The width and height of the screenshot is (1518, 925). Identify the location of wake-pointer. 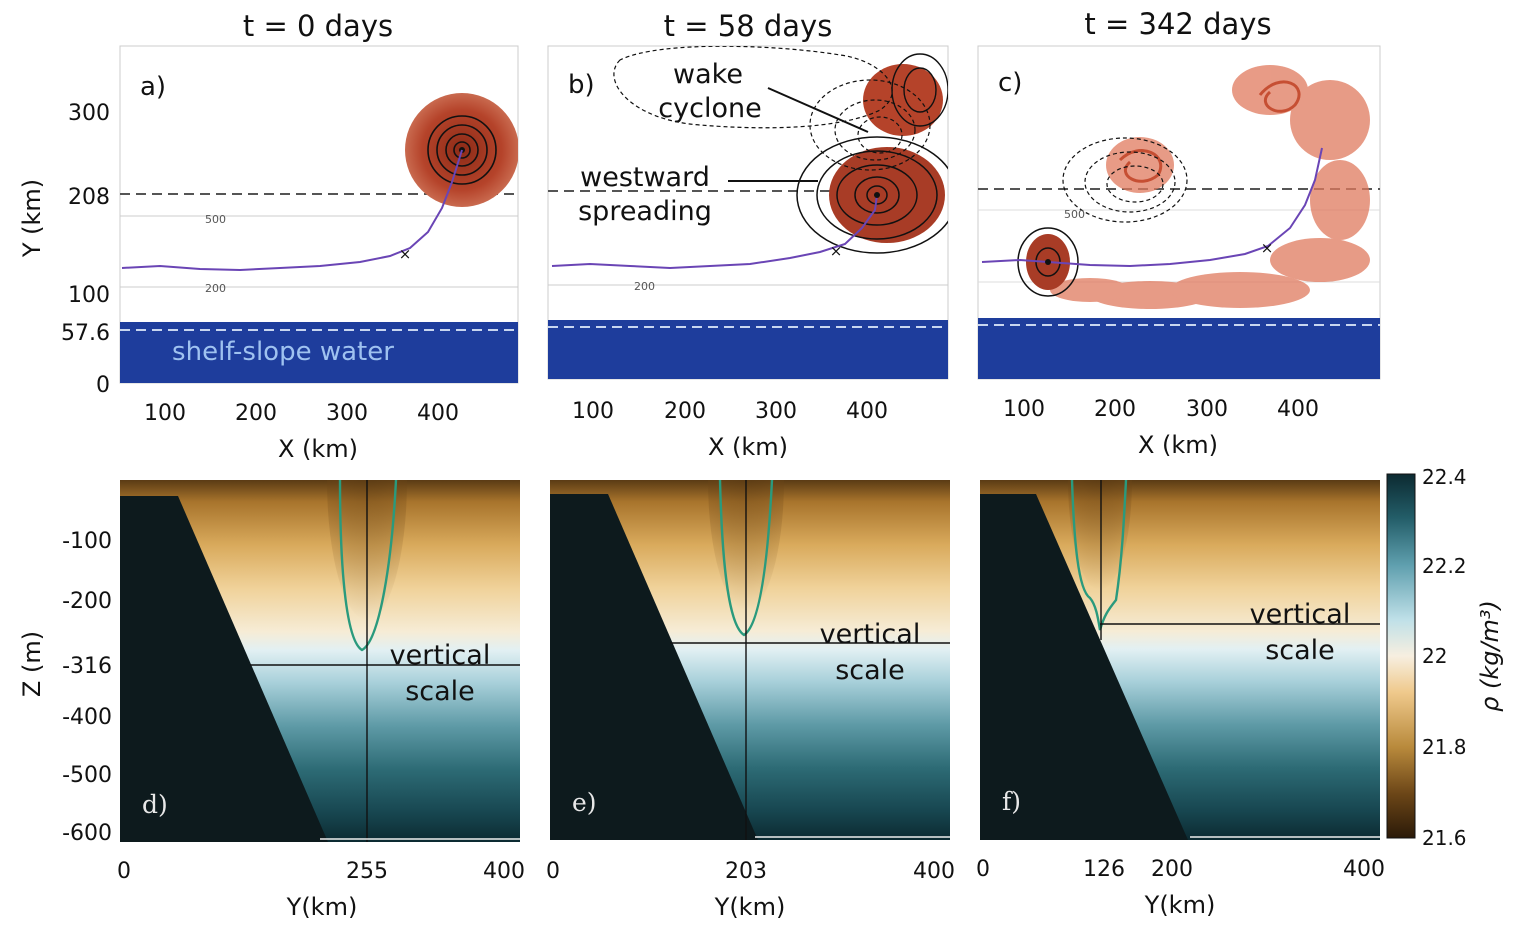
(818, 110).